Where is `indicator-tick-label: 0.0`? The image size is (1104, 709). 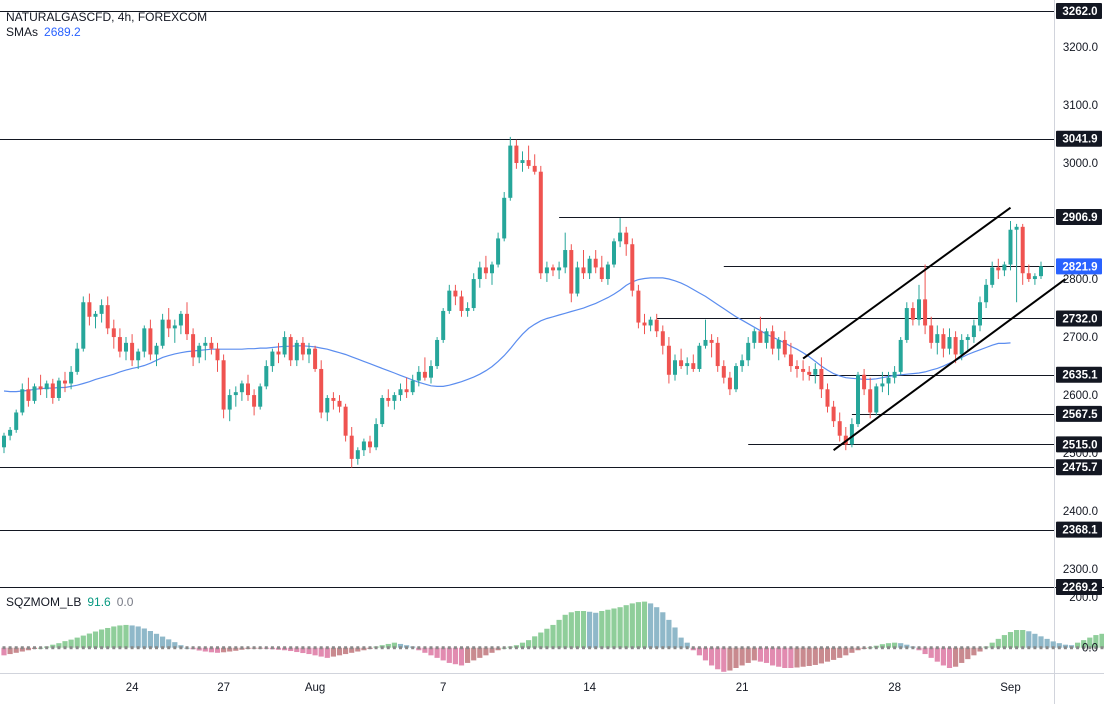
indicator-tick-label: 0.0 is located at coordinates (1090, 649).